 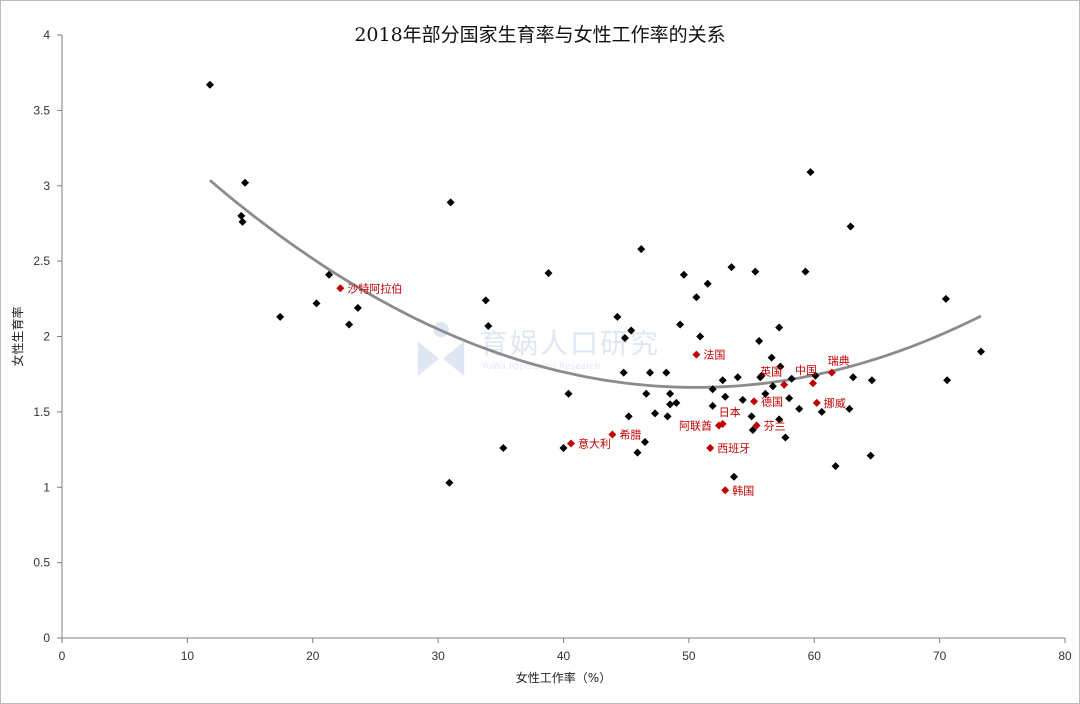 I want to click on point-label: 阿联酋, so click(x=695, y=425).